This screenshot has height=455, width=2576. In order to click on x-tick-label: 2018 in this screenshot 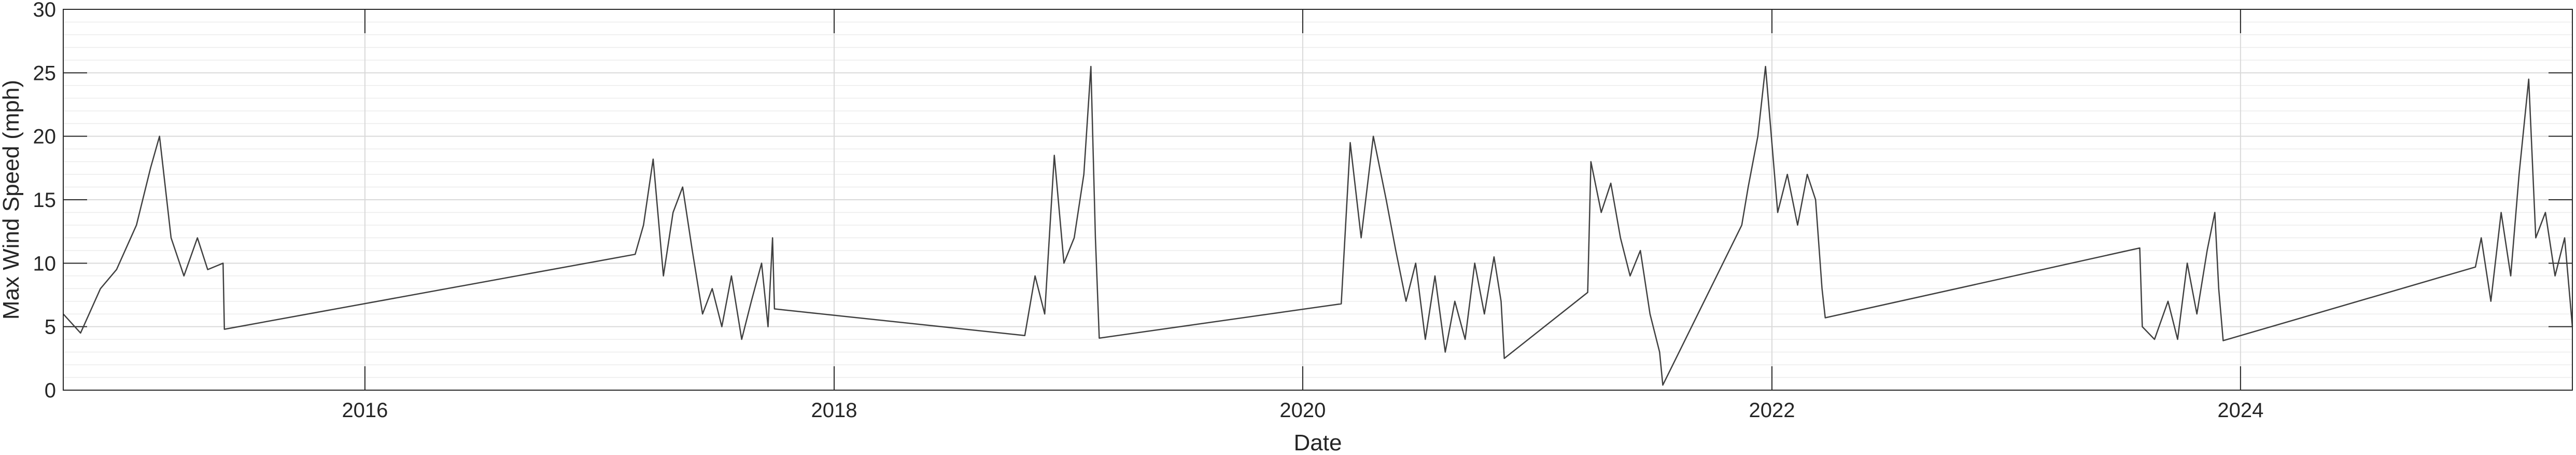, I will do `click(834, 410)`.